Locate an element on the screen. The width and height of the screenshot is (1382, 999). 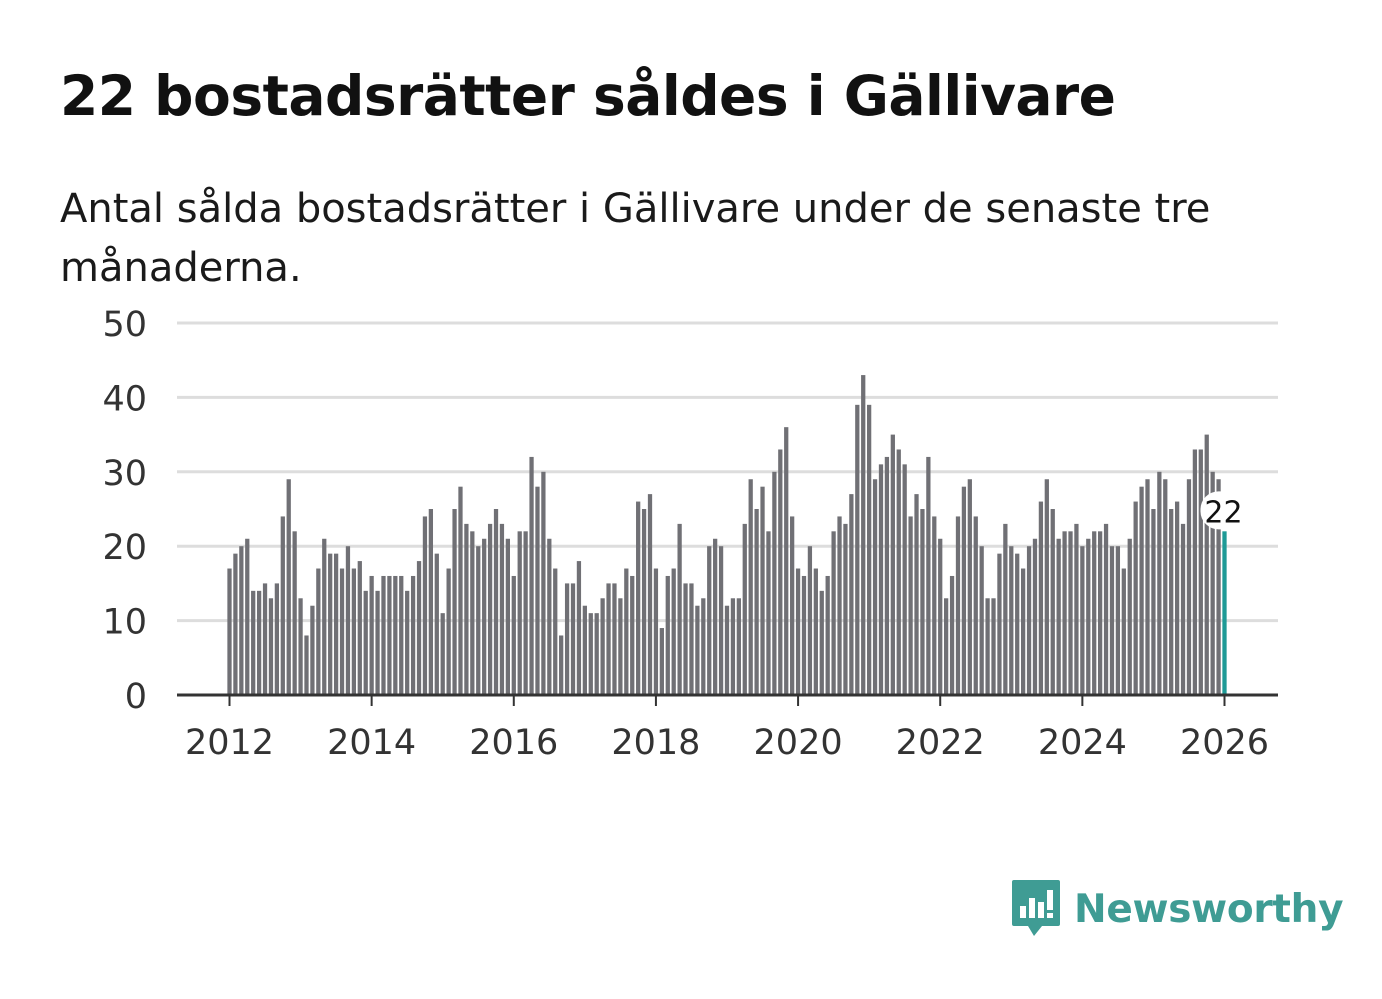
highlight-value-label: 22 is located at coordinates (1223, 512).